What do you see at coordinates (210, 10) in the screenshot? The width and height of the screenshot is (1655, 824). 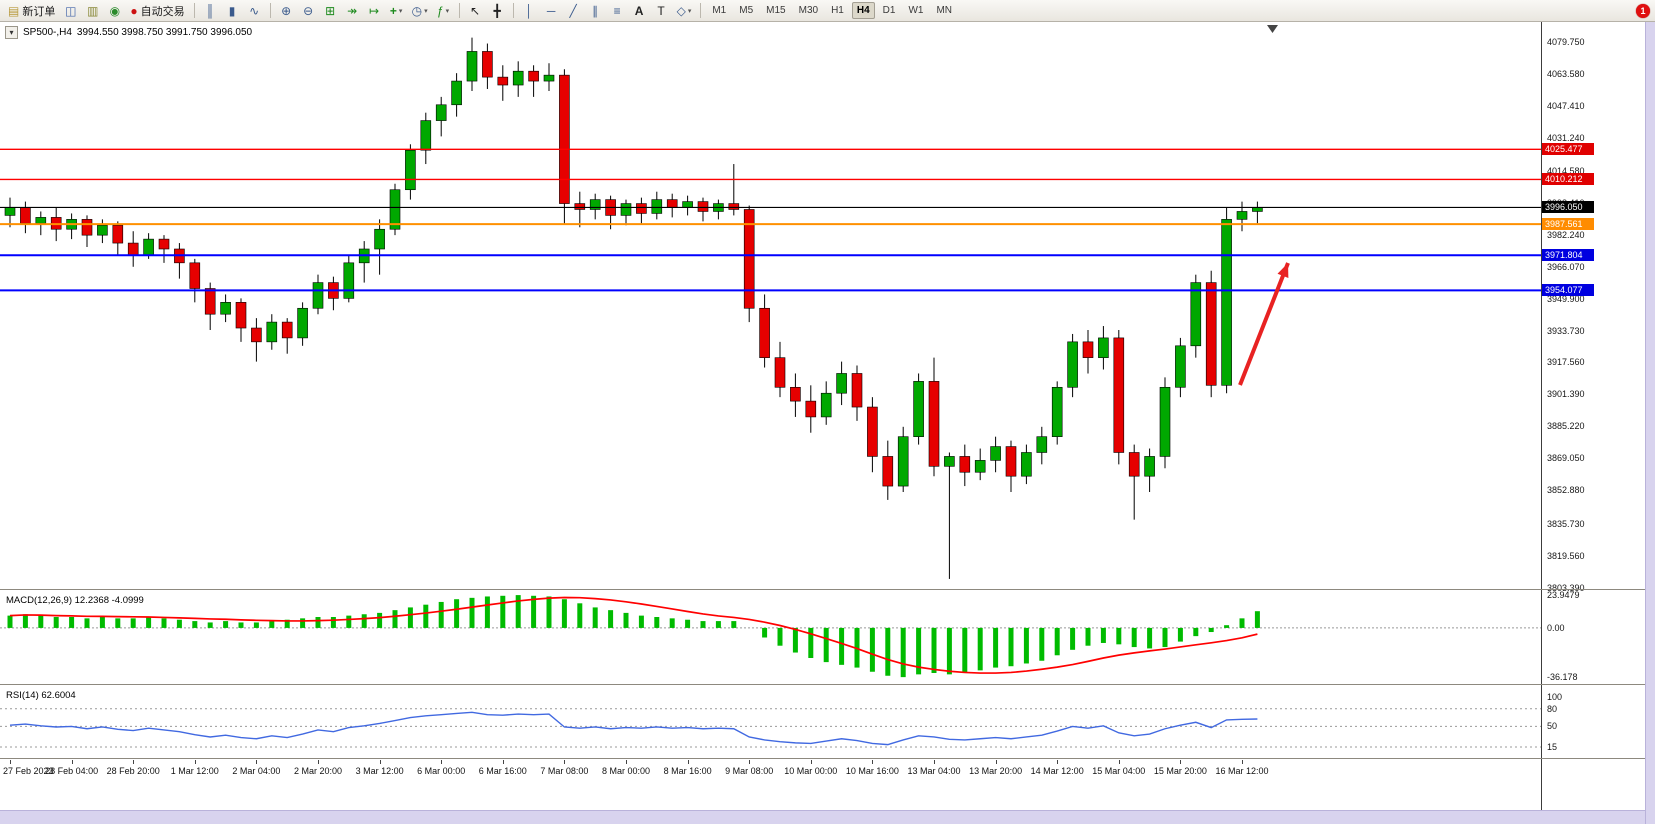 I see `bar-chart-icon: ║` at bounding box center [210, 10].